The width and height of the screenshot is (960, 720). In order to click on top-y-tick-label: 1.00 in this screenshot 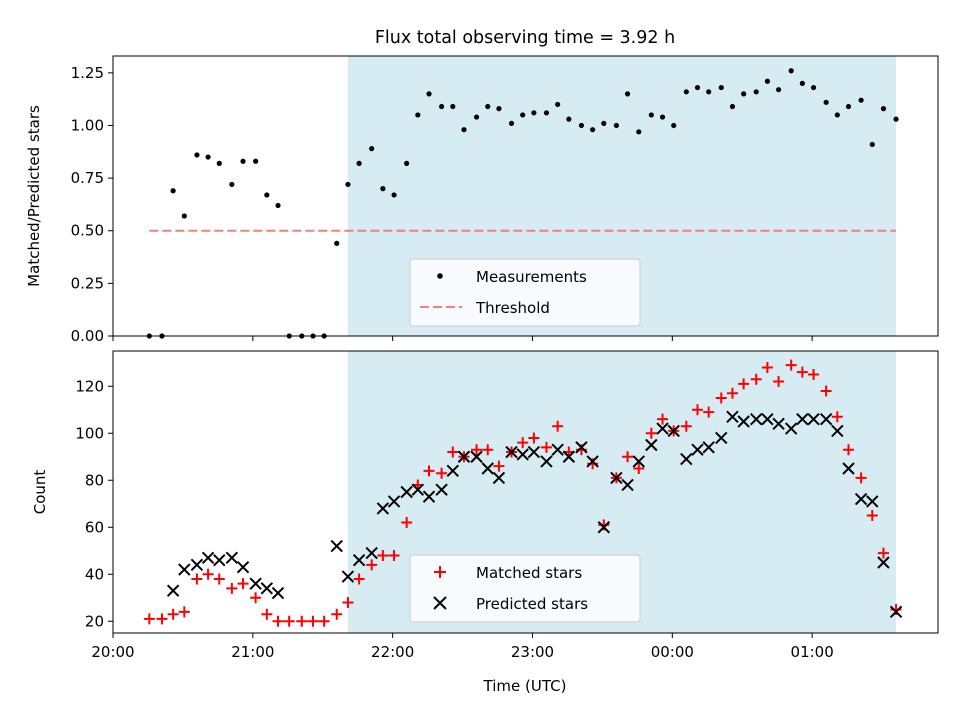, I will do `click(87, 125)`.